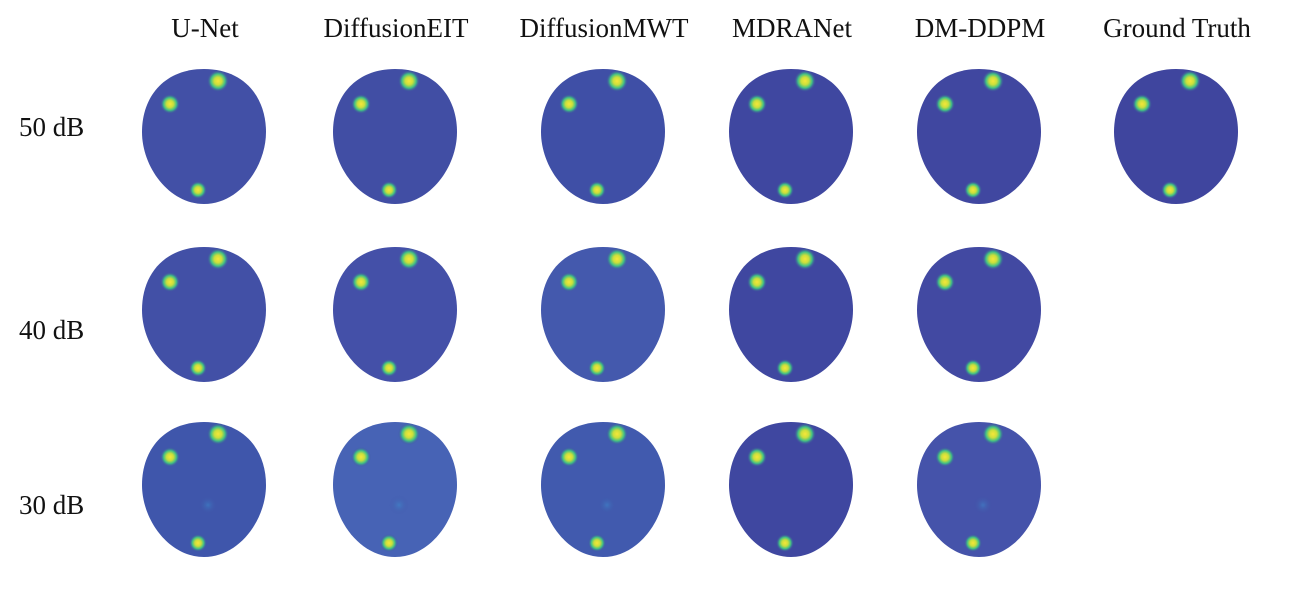  What do you see at coordinates (51, 505) in the screenshot?
I see `row-label: 30 dB` at bounding box center [51, 505].